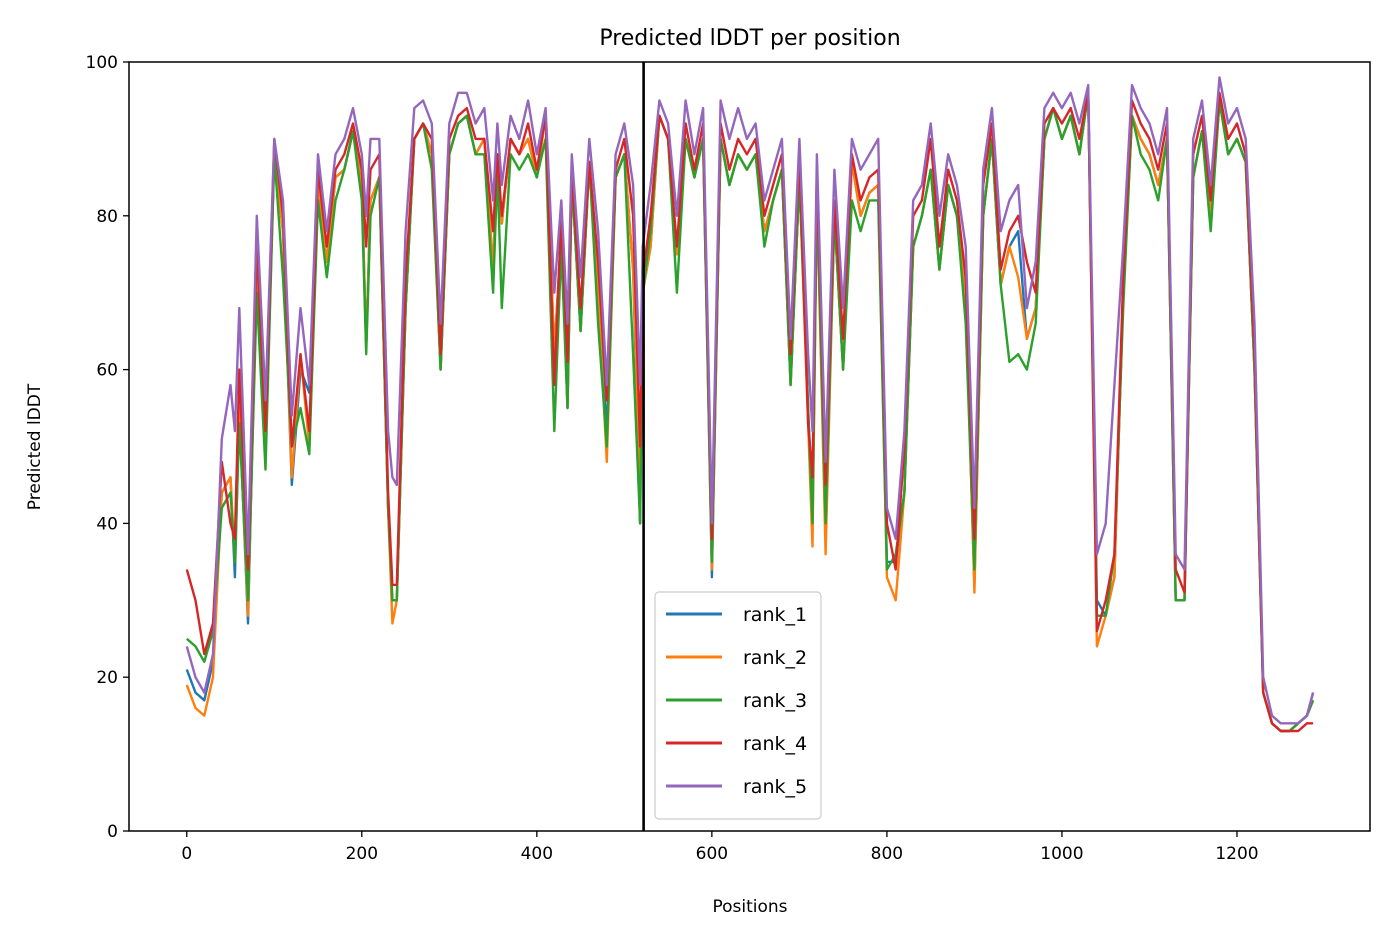 This screenshot has width=1391, height=943. What do you see at coordinates (107, 447) in the screenshot?
I see `y-axis-ticks: 0 20 40 60 80 100` at bounding box center [107, 447].